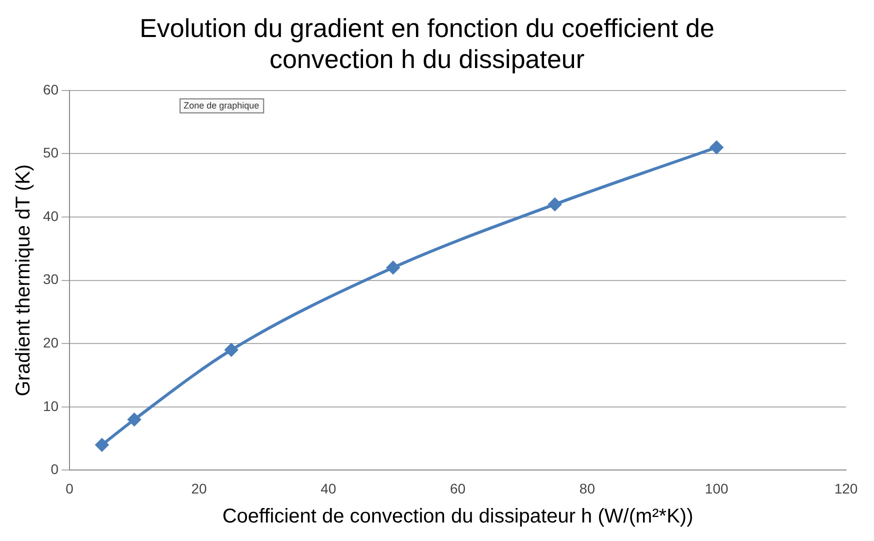 The height and width of the screenshot is (541, 874). I want to click on y-tick-label: 60, so click(50, 89).